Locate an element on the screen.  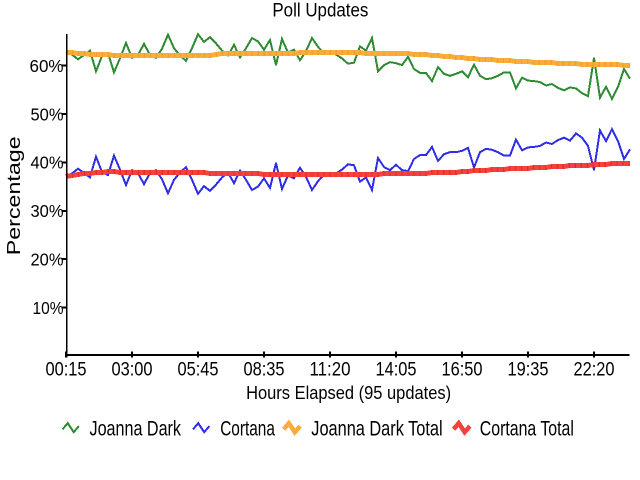
svg-text: 11:20 is located at coordinates (330, 370).